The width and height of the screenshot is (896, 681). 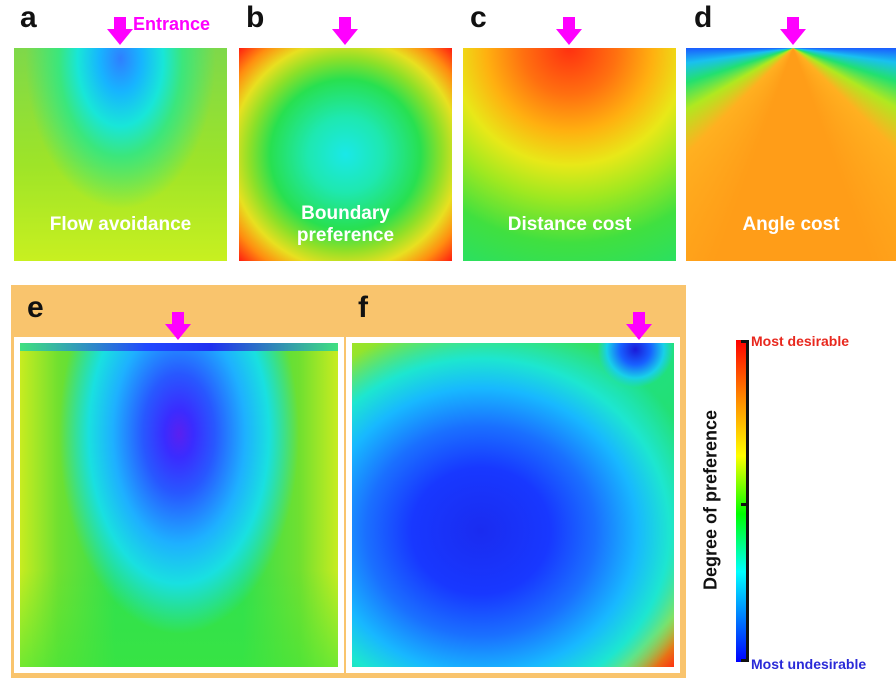 What do you see at coordinates (569, 224) in the screenshot?
I see `panel-c-label: Distance cost` at bounding box center [569, 224].